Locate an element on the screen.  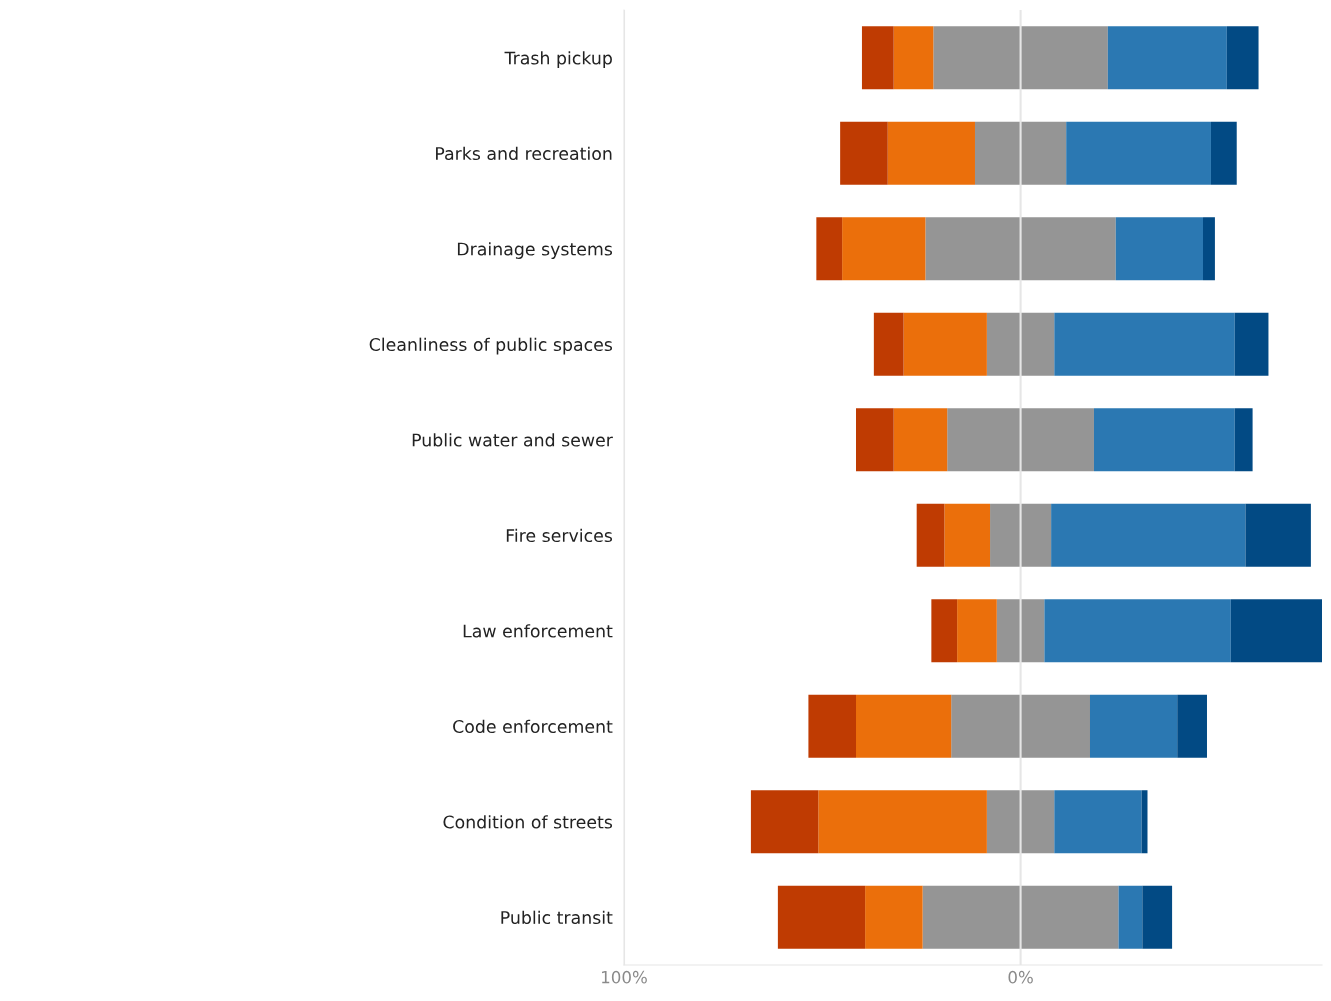
y-tick-label: Trash pickup is located at coordinates (558, 59).